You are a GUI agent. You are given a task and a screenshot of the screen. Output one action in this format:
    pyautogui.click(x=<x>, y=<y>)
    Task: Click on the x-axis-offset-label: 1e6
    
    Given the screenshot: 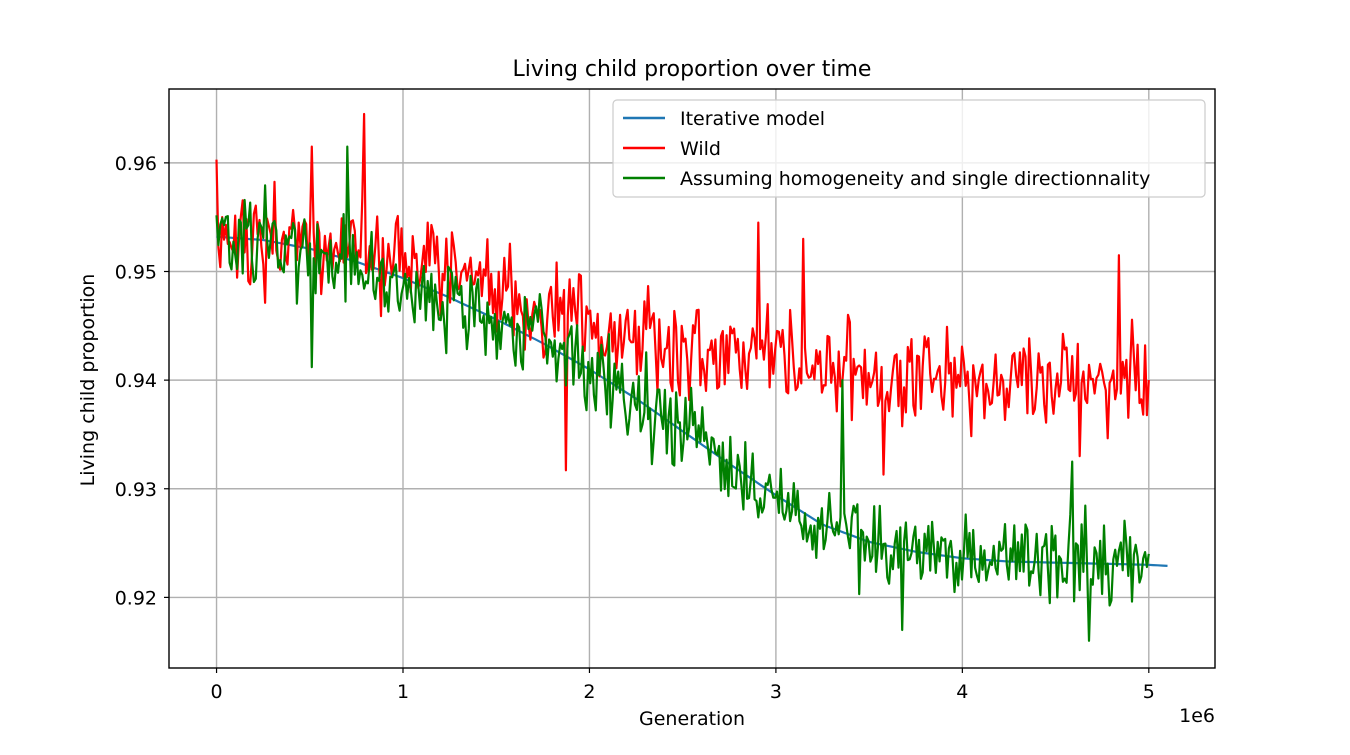 What is the action you would take?
    pyautogui.click(x=1197, y=716)
    